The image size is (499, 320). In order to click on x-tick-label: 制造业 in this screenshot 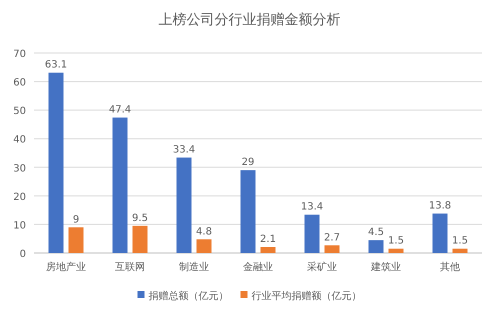, I will do `click(194, 267)`.